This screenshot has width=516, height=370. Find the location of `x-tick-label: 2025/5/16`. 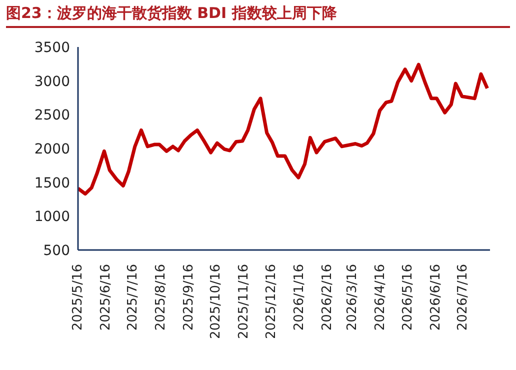

x-tick-label: 2025/5/16 is located at coordinates (78, 297).